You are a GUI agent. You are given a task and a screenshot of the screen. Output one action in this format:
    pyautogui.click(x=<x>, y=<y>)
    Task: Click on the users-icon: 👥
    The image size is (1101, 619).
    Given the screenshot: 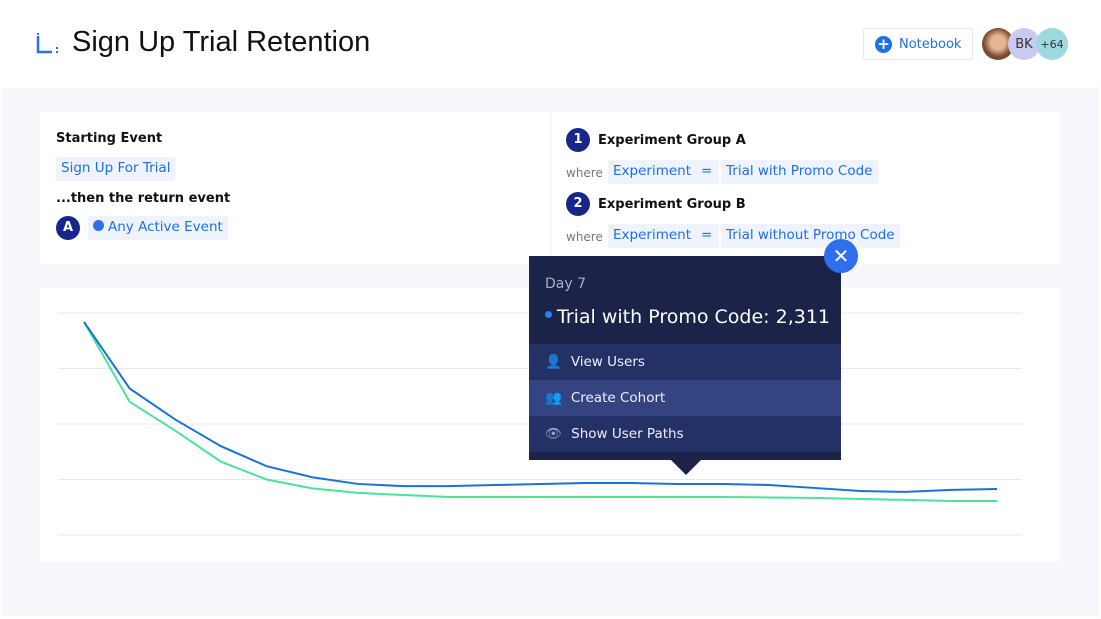 What is the action you would take?
    pyautogui.click(x=553, y=398)
    